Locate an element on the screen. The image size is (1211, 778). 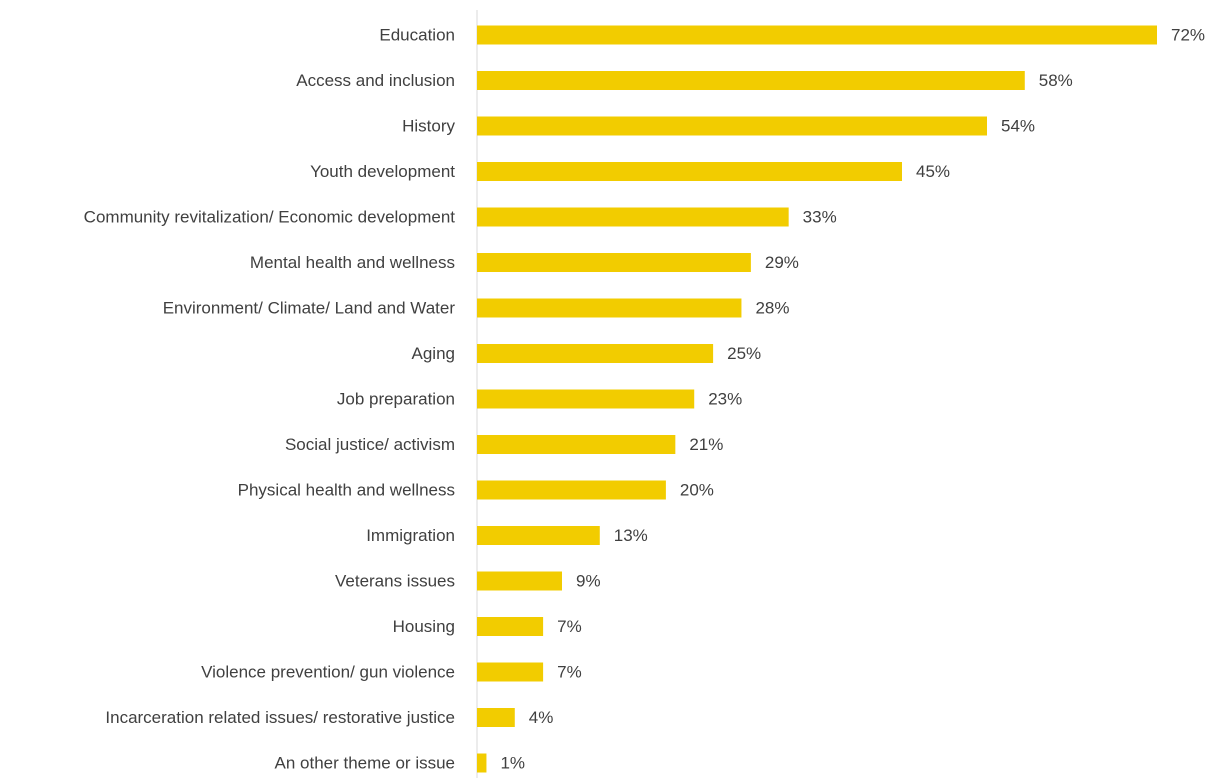
category-label: Youth development is located at coordinates (382, 171).